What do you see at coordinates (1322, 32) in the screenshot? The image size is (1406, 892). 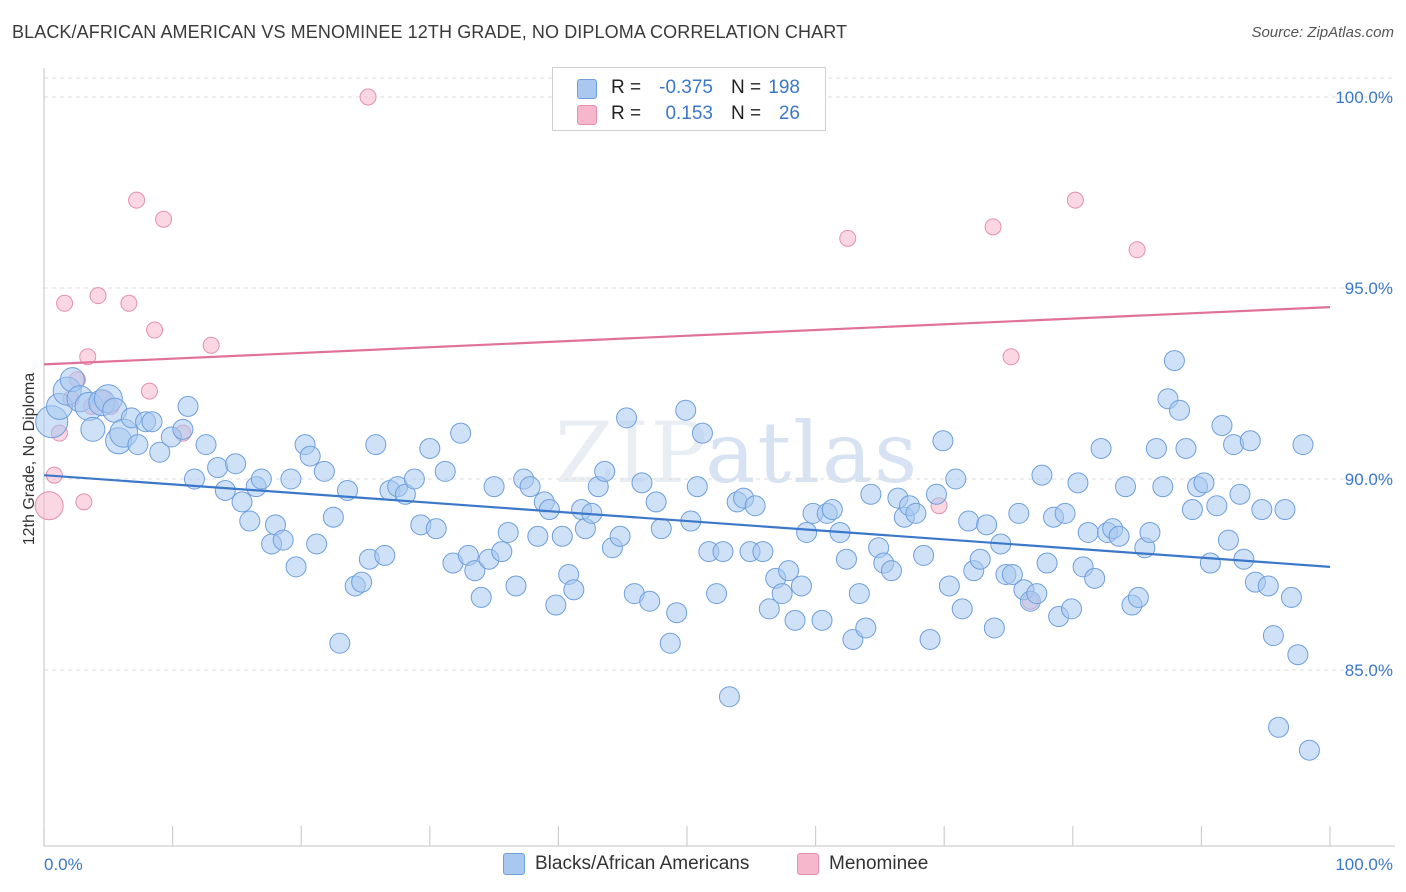 I see `source-label: Source: ZipAtlas.com` at bounding box center [1322, 32].